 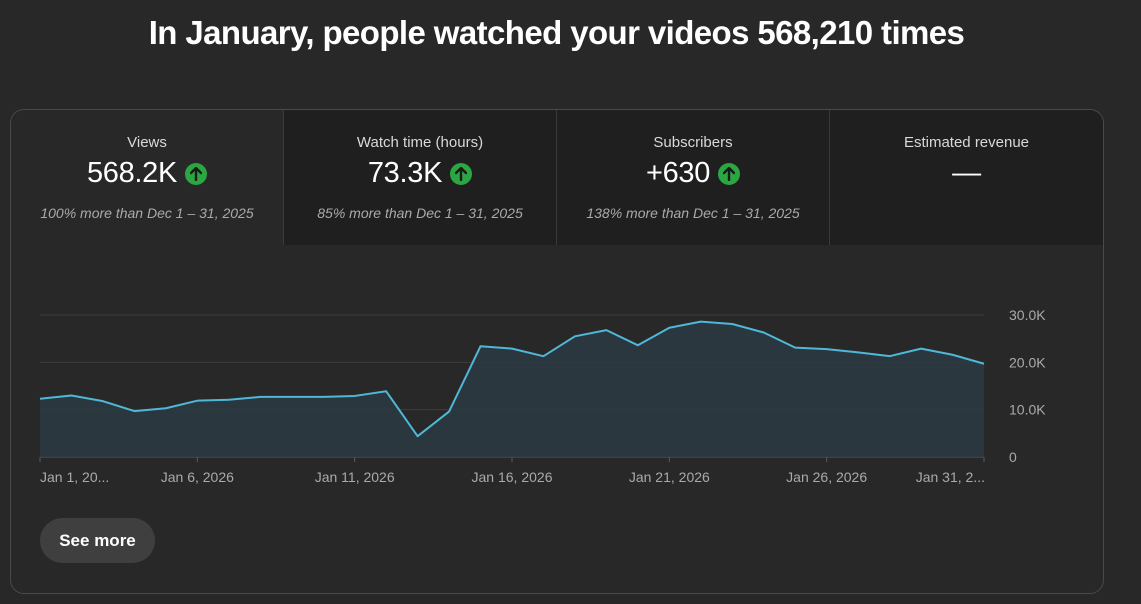 What do you see at coordinates (197, 477) in the screenshot?
I see `x-tick-label: Jan 6, 2026` at bounding box center [197, 477].